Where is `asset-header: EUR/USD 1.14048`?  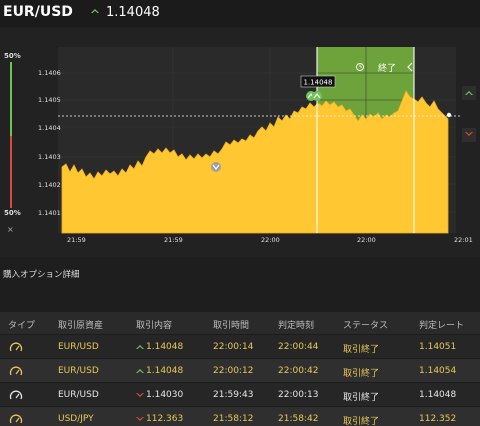 asset-header: EUR/USD 1.14048 is located at coordinates (240, 13).